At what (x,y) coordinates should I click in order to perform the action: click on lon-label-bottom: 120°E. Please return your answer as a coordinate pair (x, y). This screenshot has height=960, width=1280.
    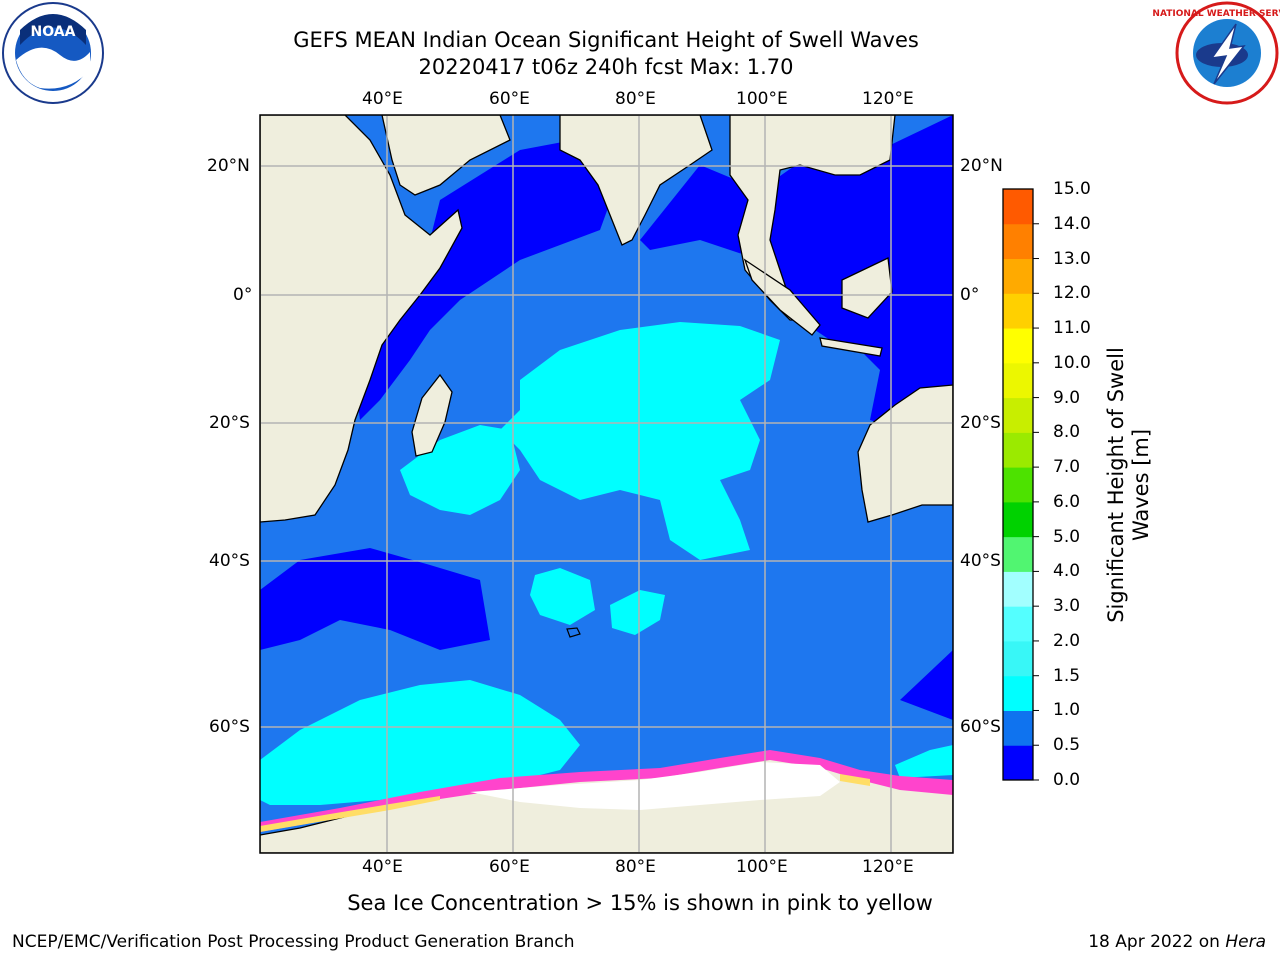
    Looking at the image, I should click on (888, 867).